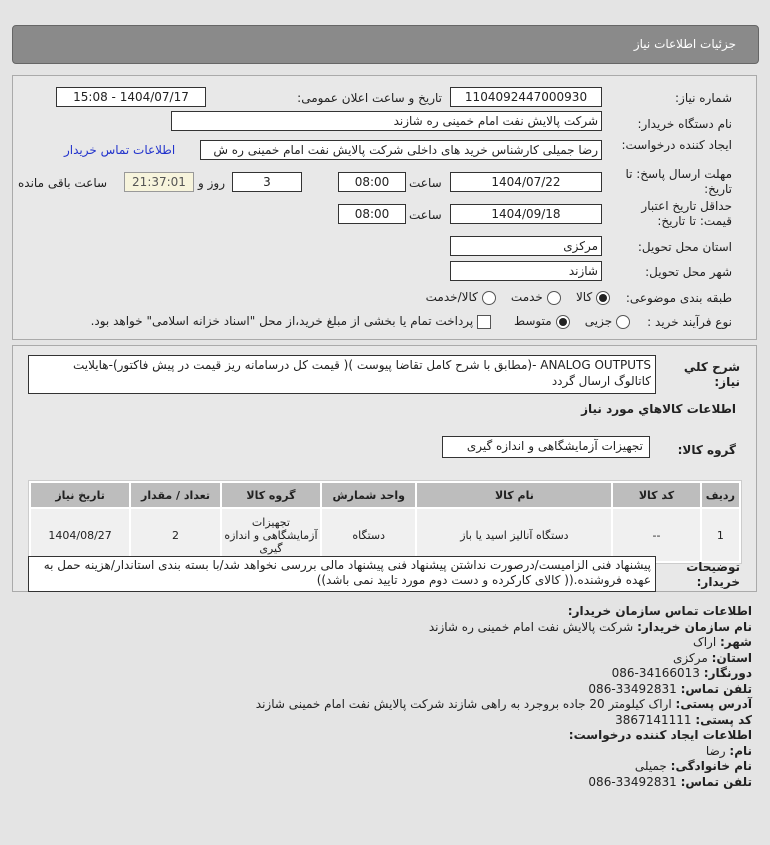  What do you see at coordinates (546, 447) in the screenshot?
I see `goods-group-field: تجهیزات آزمایشگاهی و اندازه گیری` at bounding box center [546, 447].